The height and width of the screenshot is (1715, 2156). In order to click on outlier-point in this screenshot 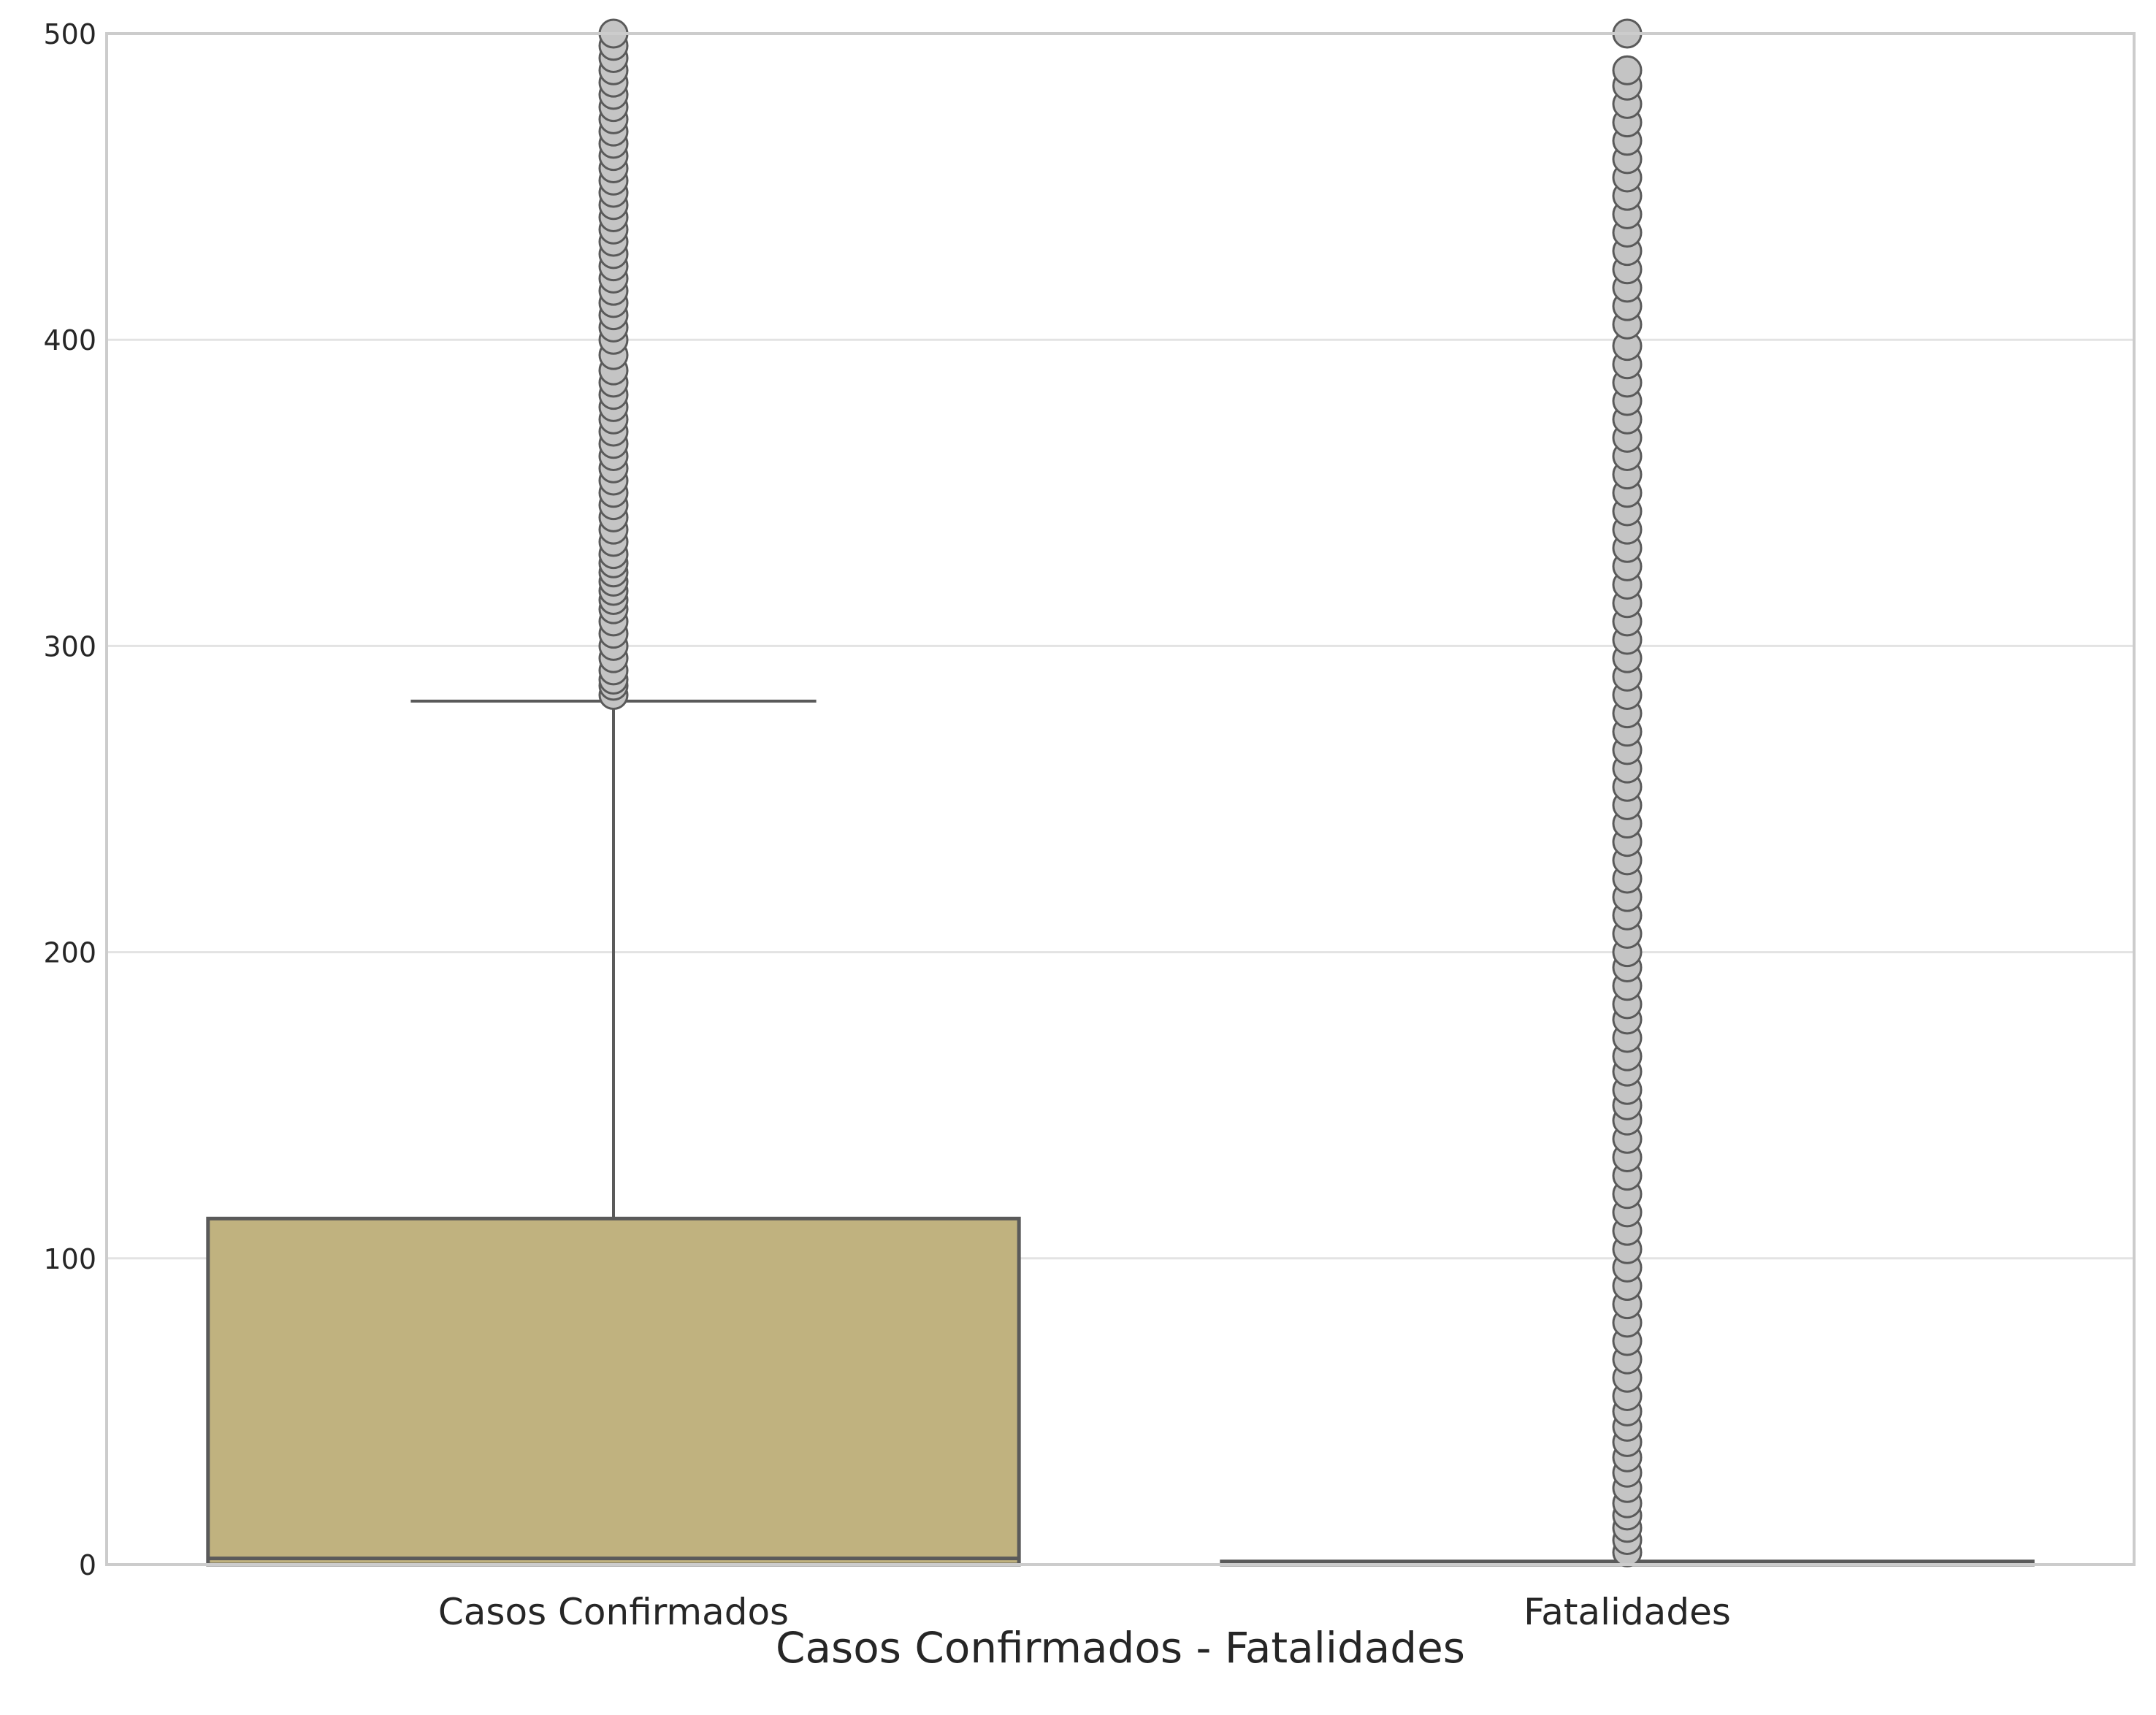, I will do `click(1628, 70)`.